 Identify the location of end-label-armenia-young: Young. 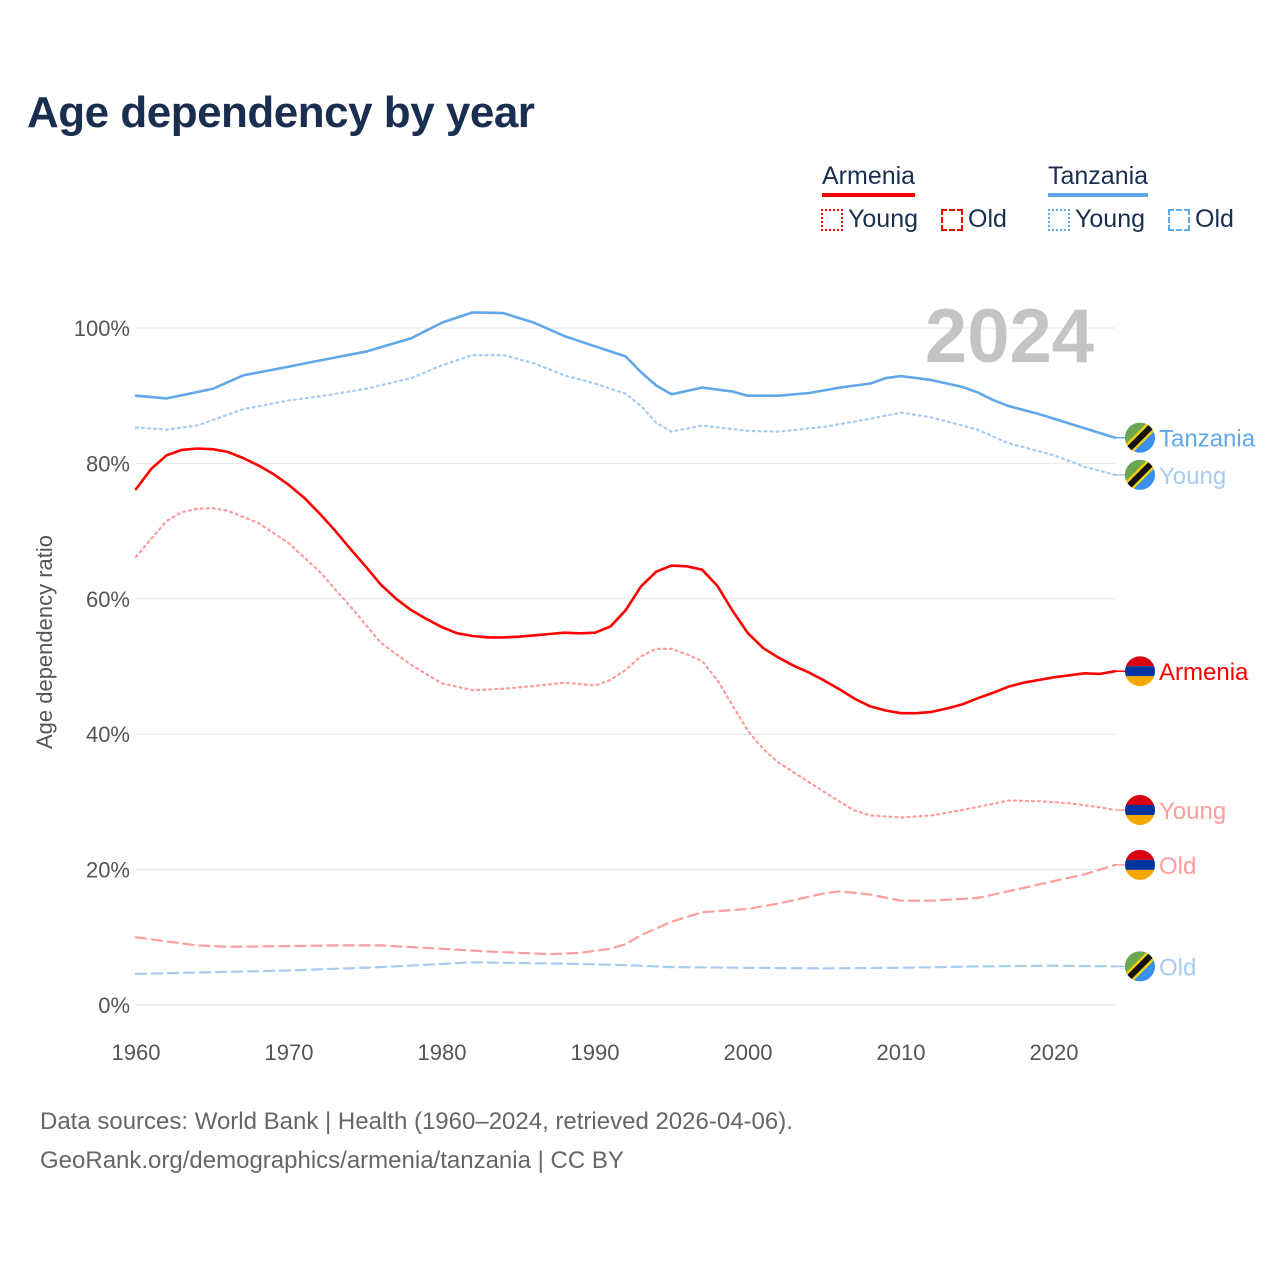
(1175, 810).